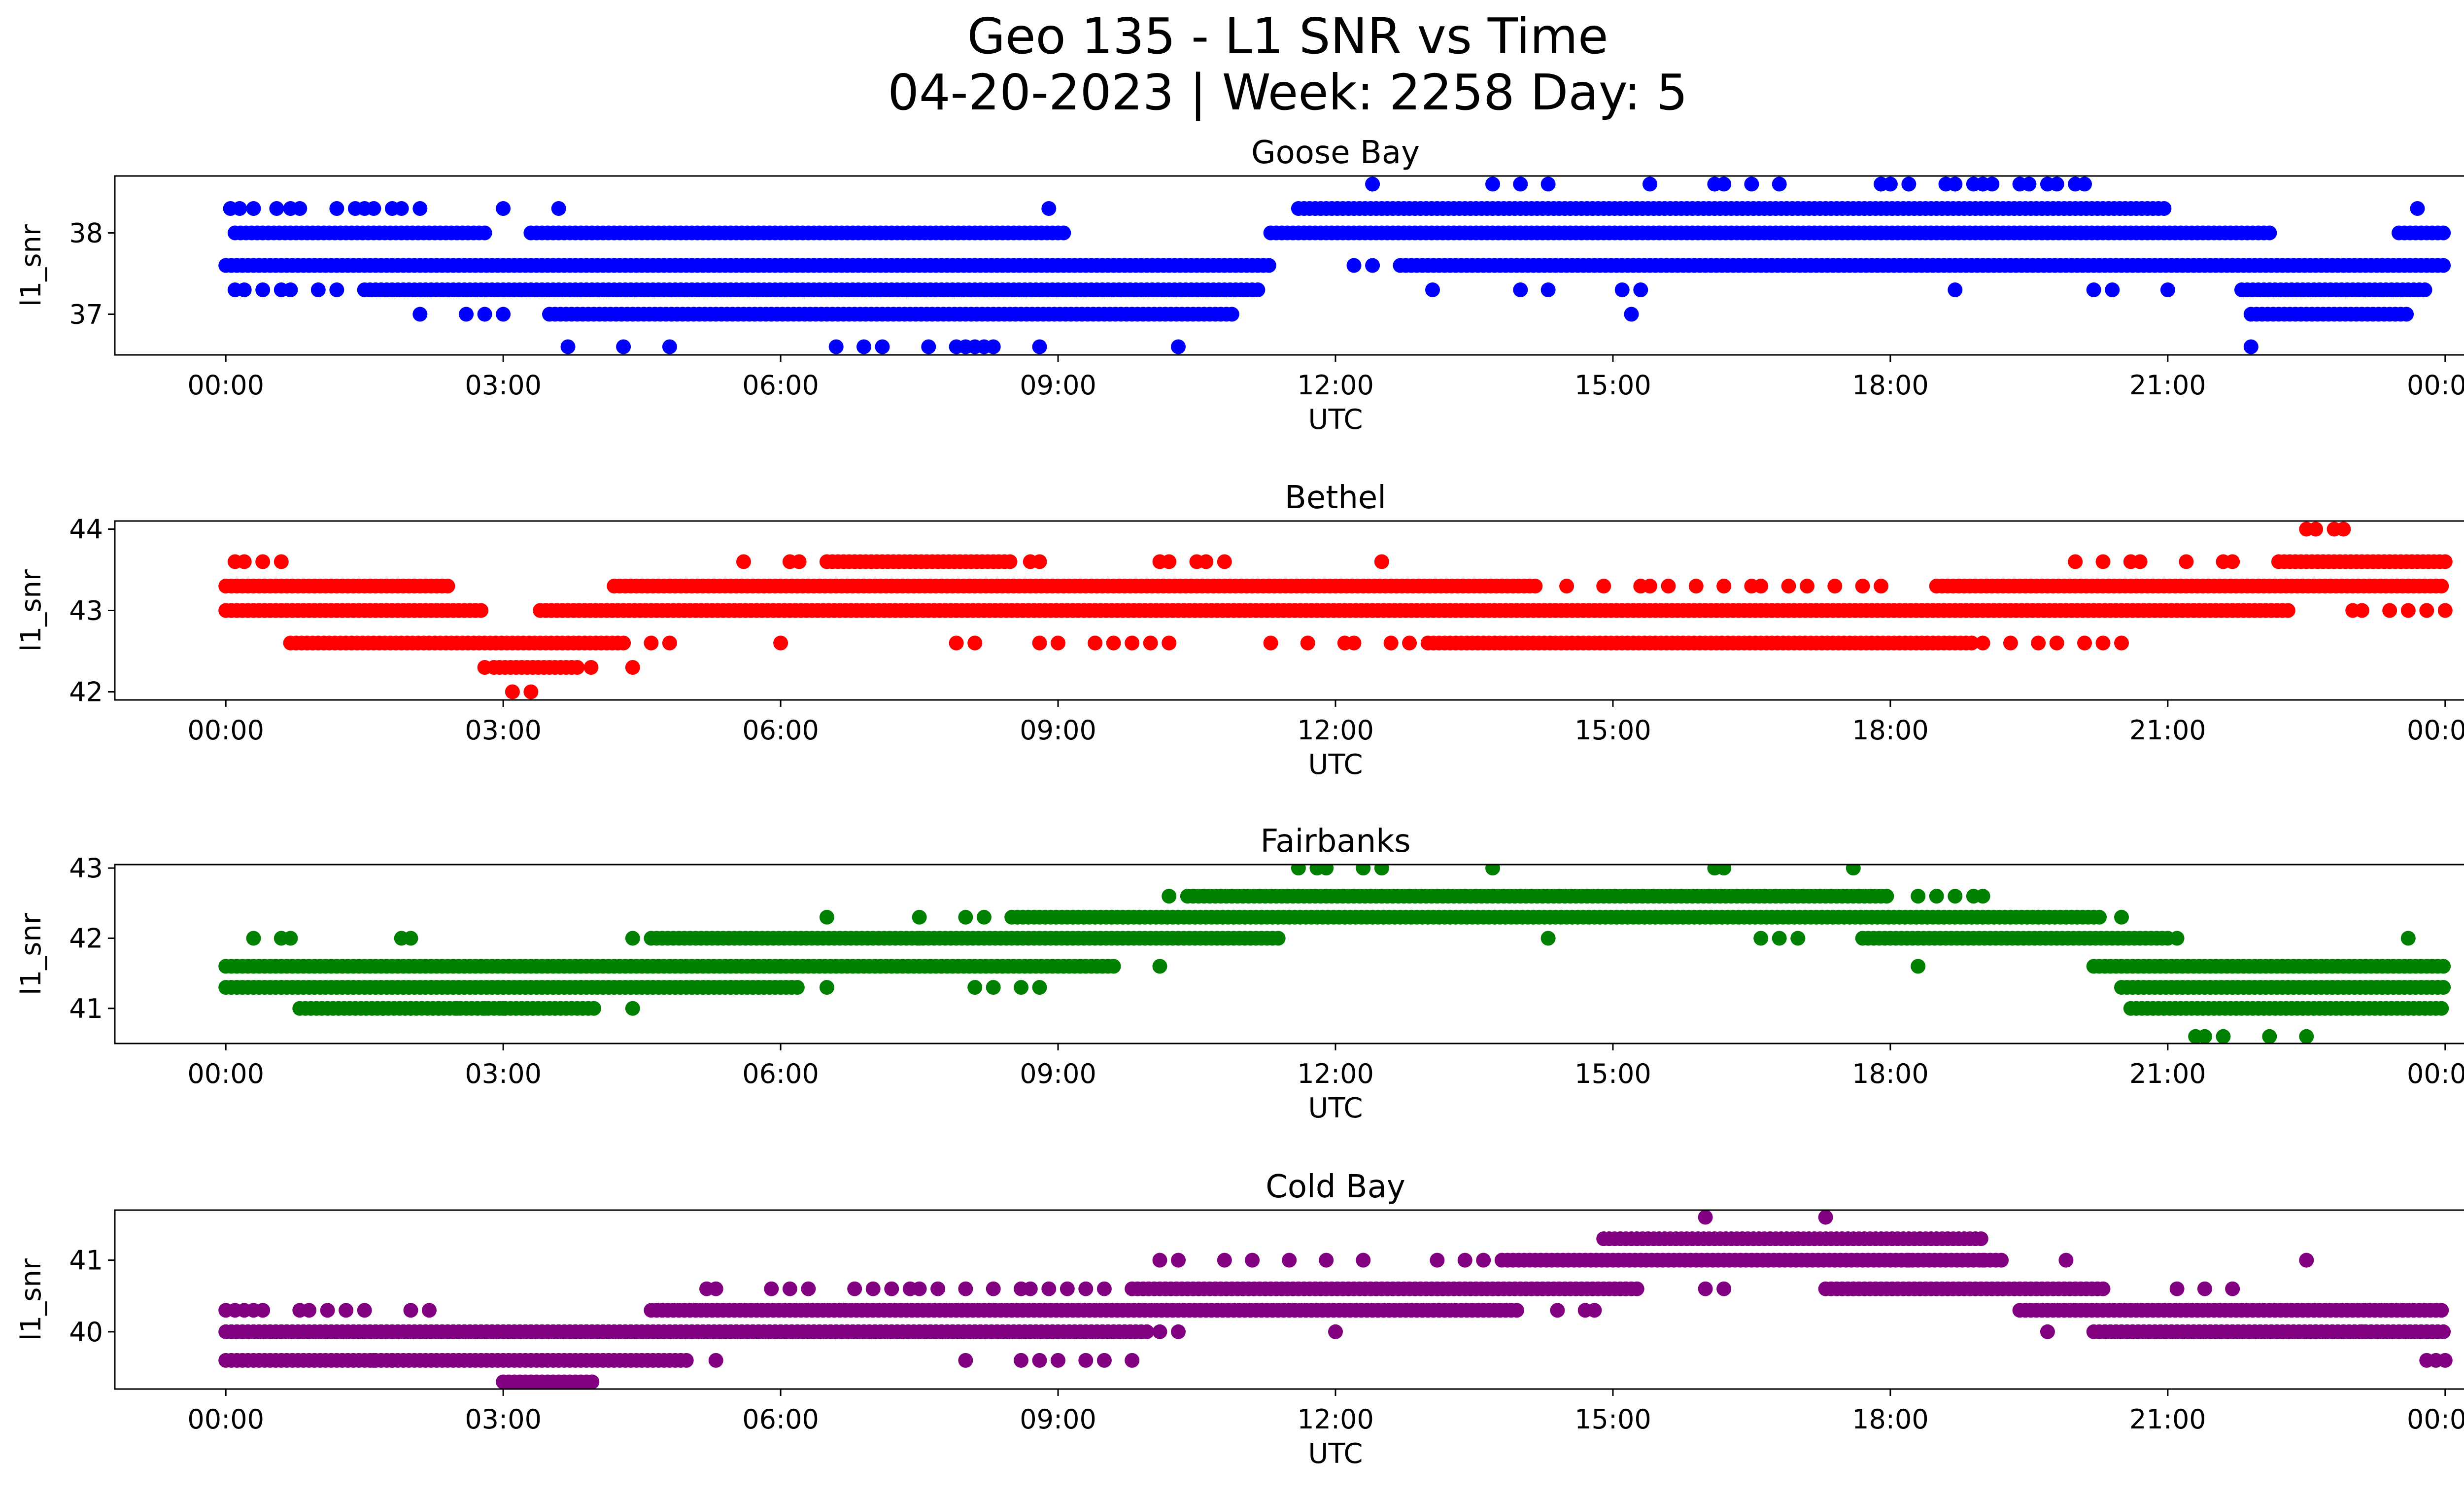 This screenshot has height=1495, width=2464. Describe the element at coordinates (780, 1419) in the screenshot. I see `x-tick-label: 06:00` at that location.